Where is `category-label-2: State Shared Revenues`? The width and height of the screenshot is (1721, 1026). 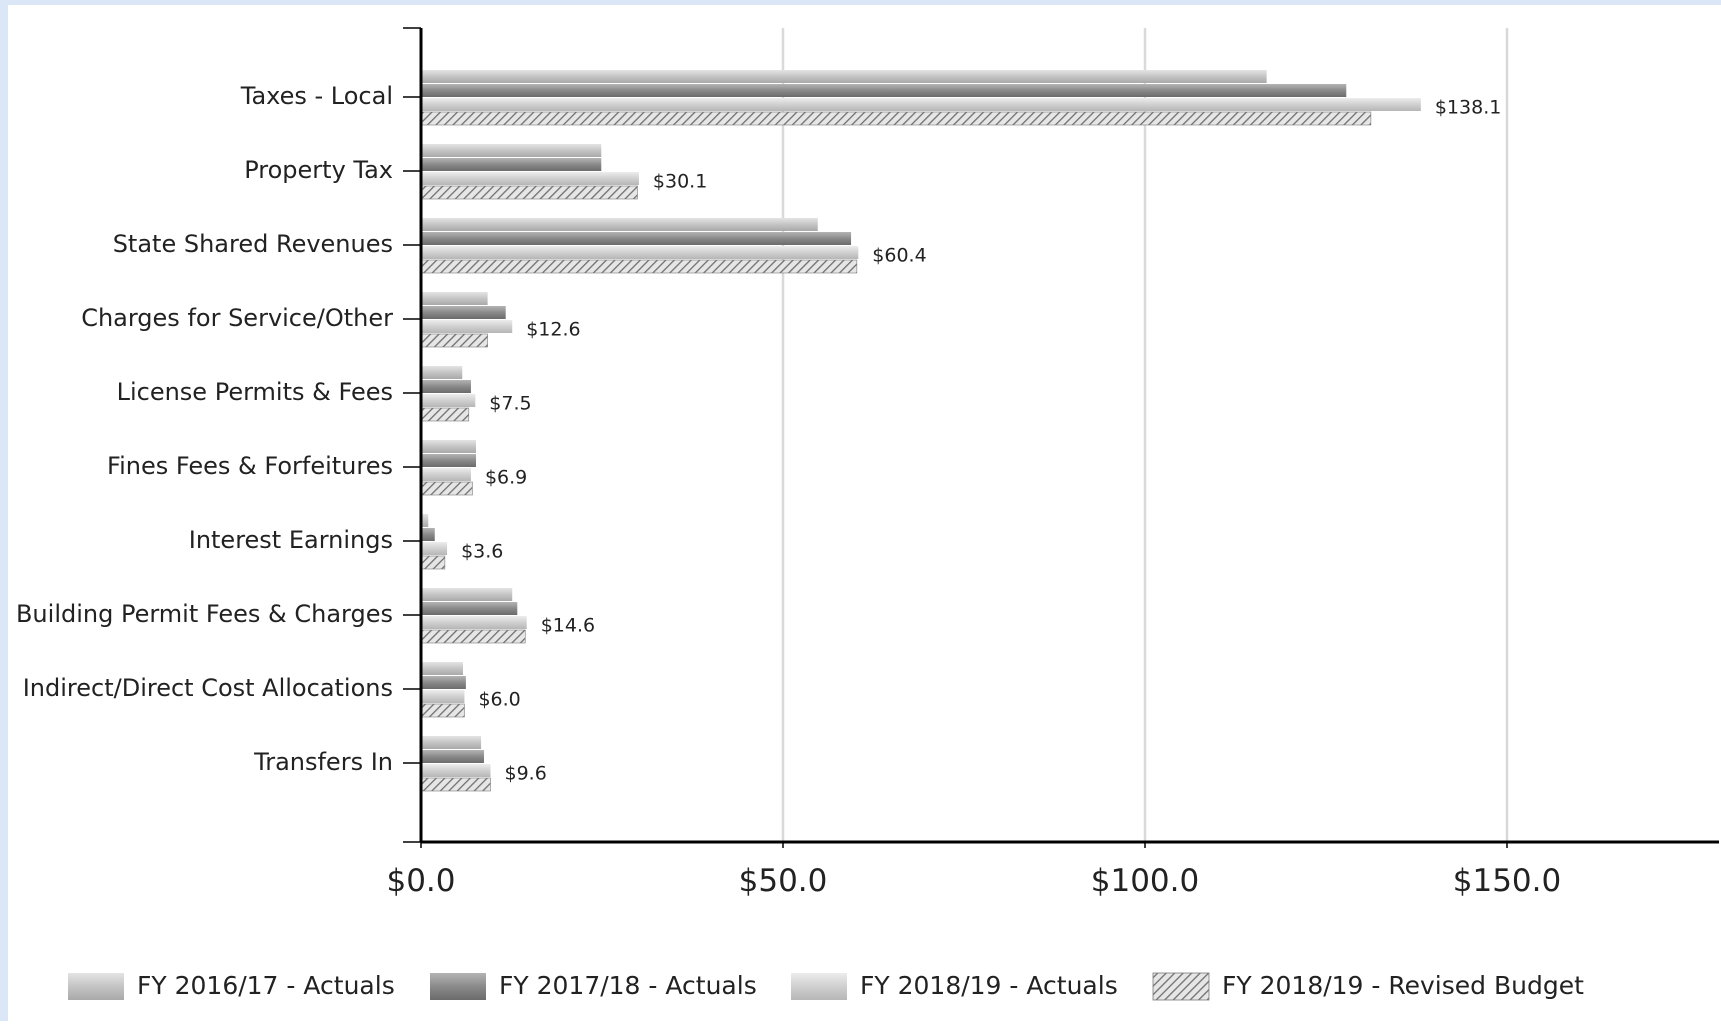
category-label-2: State Shared Revenues is located at coordinates (253, 244).